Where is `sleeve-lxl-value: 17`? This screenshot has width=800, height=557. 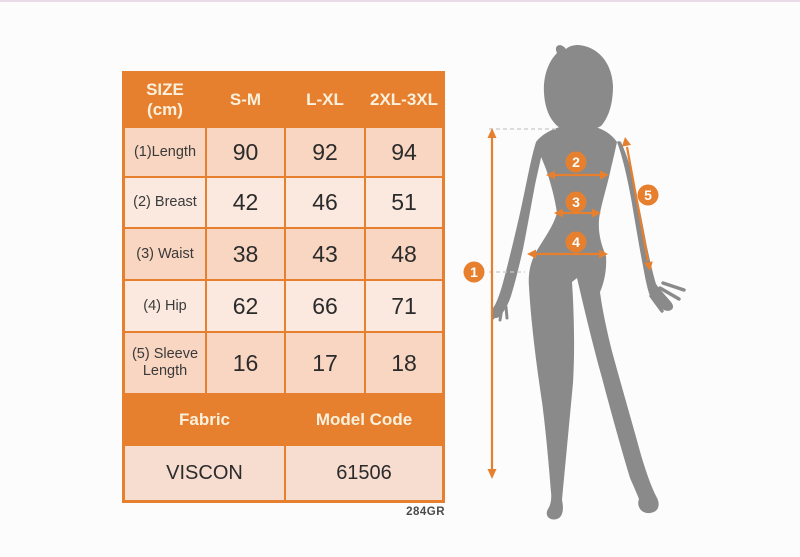
sleeve-lxl-value: 17 is located at coordinates (325, 363).